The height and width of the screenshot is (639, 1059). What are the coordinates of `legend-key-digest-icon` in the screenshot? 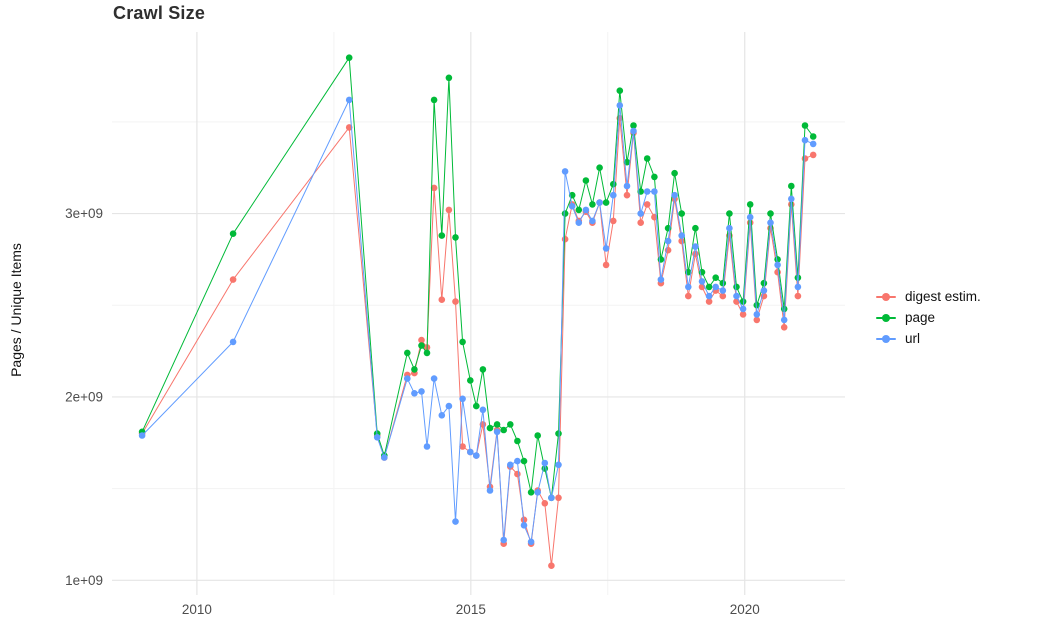 It's located at (886, 297).